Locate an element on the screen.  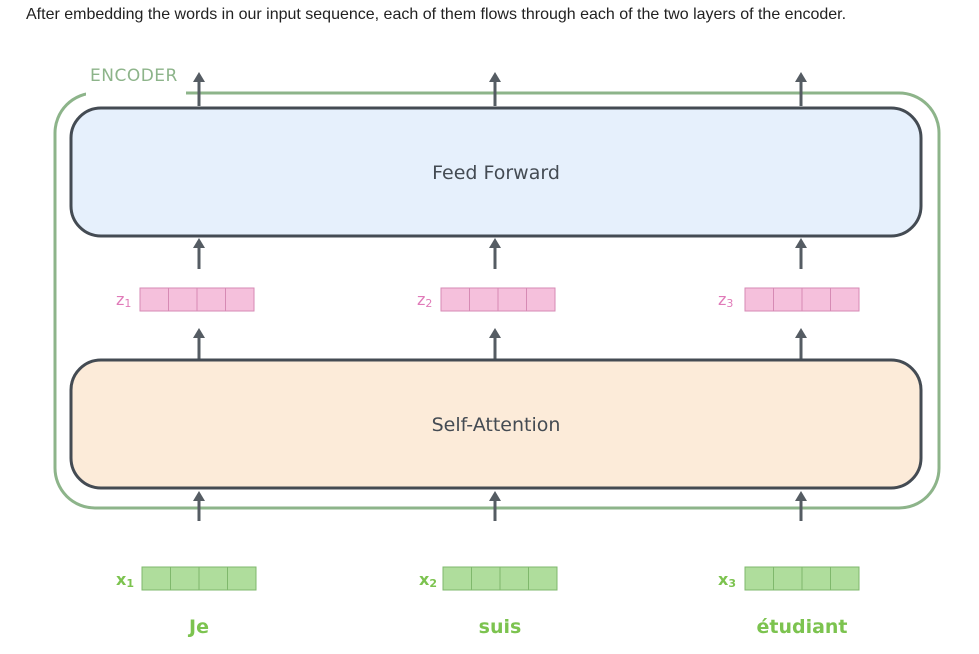
z-to-ff-arrows is located at coordinates (500, 253).